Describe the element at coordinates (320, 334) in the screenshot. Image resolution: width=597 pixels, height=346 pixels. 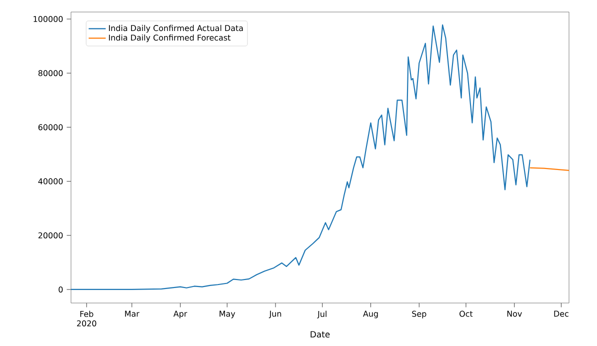
I see `x-axis-title: Date` at that location.